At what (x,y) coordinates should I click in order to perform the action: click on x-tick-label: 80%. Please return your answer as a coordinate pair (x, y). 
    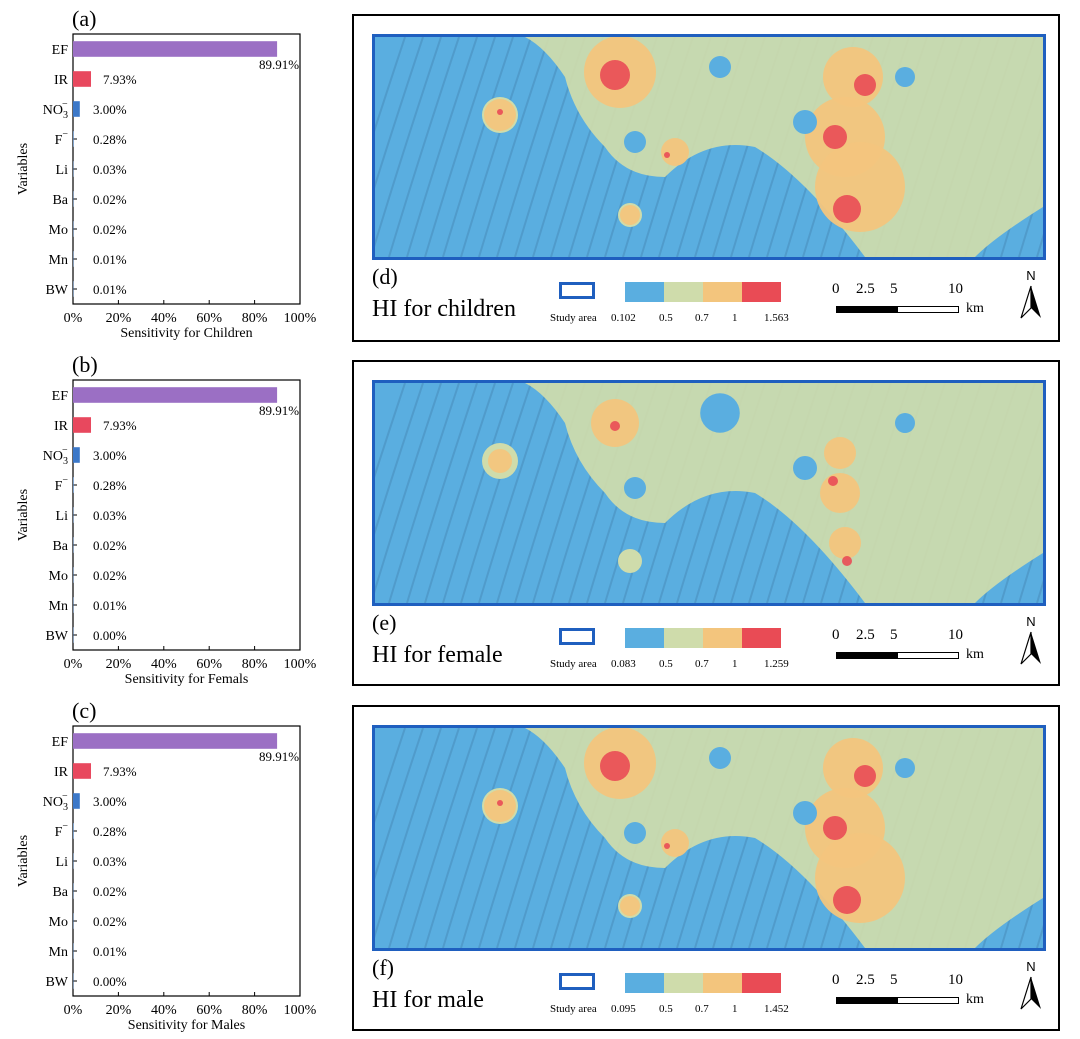
    Looking at the image, I should click on (255, 1010).